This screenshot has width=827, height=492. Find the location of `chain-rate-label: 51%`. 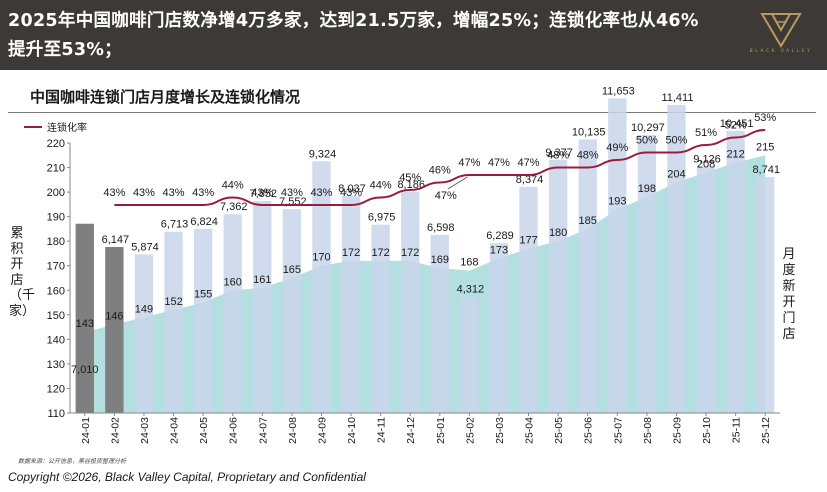

chain-rate-label: 51% is located at coordinates (706, 133).